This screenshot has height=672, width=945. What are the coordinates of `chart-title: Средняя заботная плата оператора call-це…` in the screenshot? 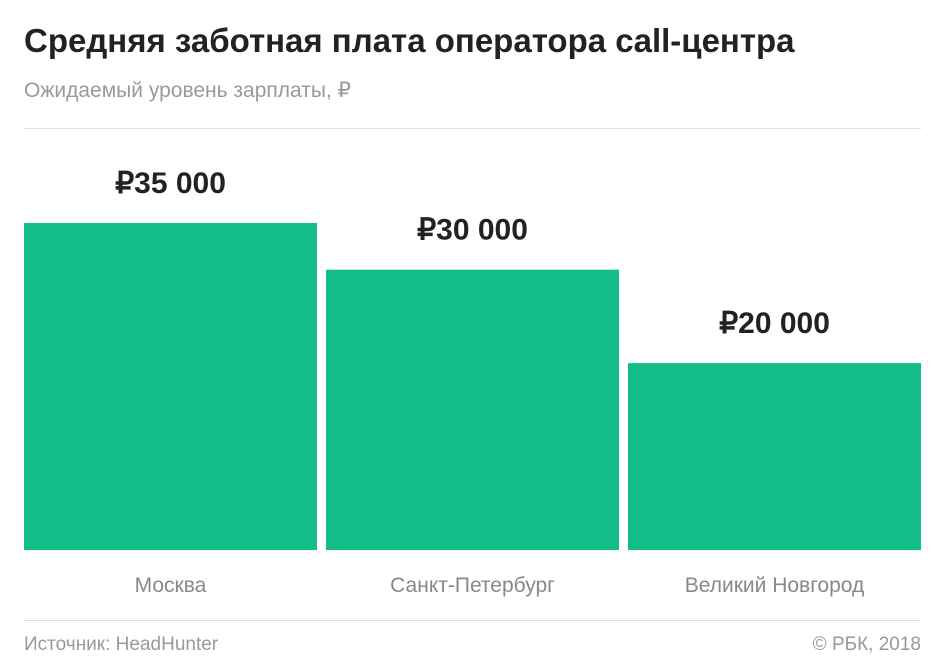 It's located at (409, 40).